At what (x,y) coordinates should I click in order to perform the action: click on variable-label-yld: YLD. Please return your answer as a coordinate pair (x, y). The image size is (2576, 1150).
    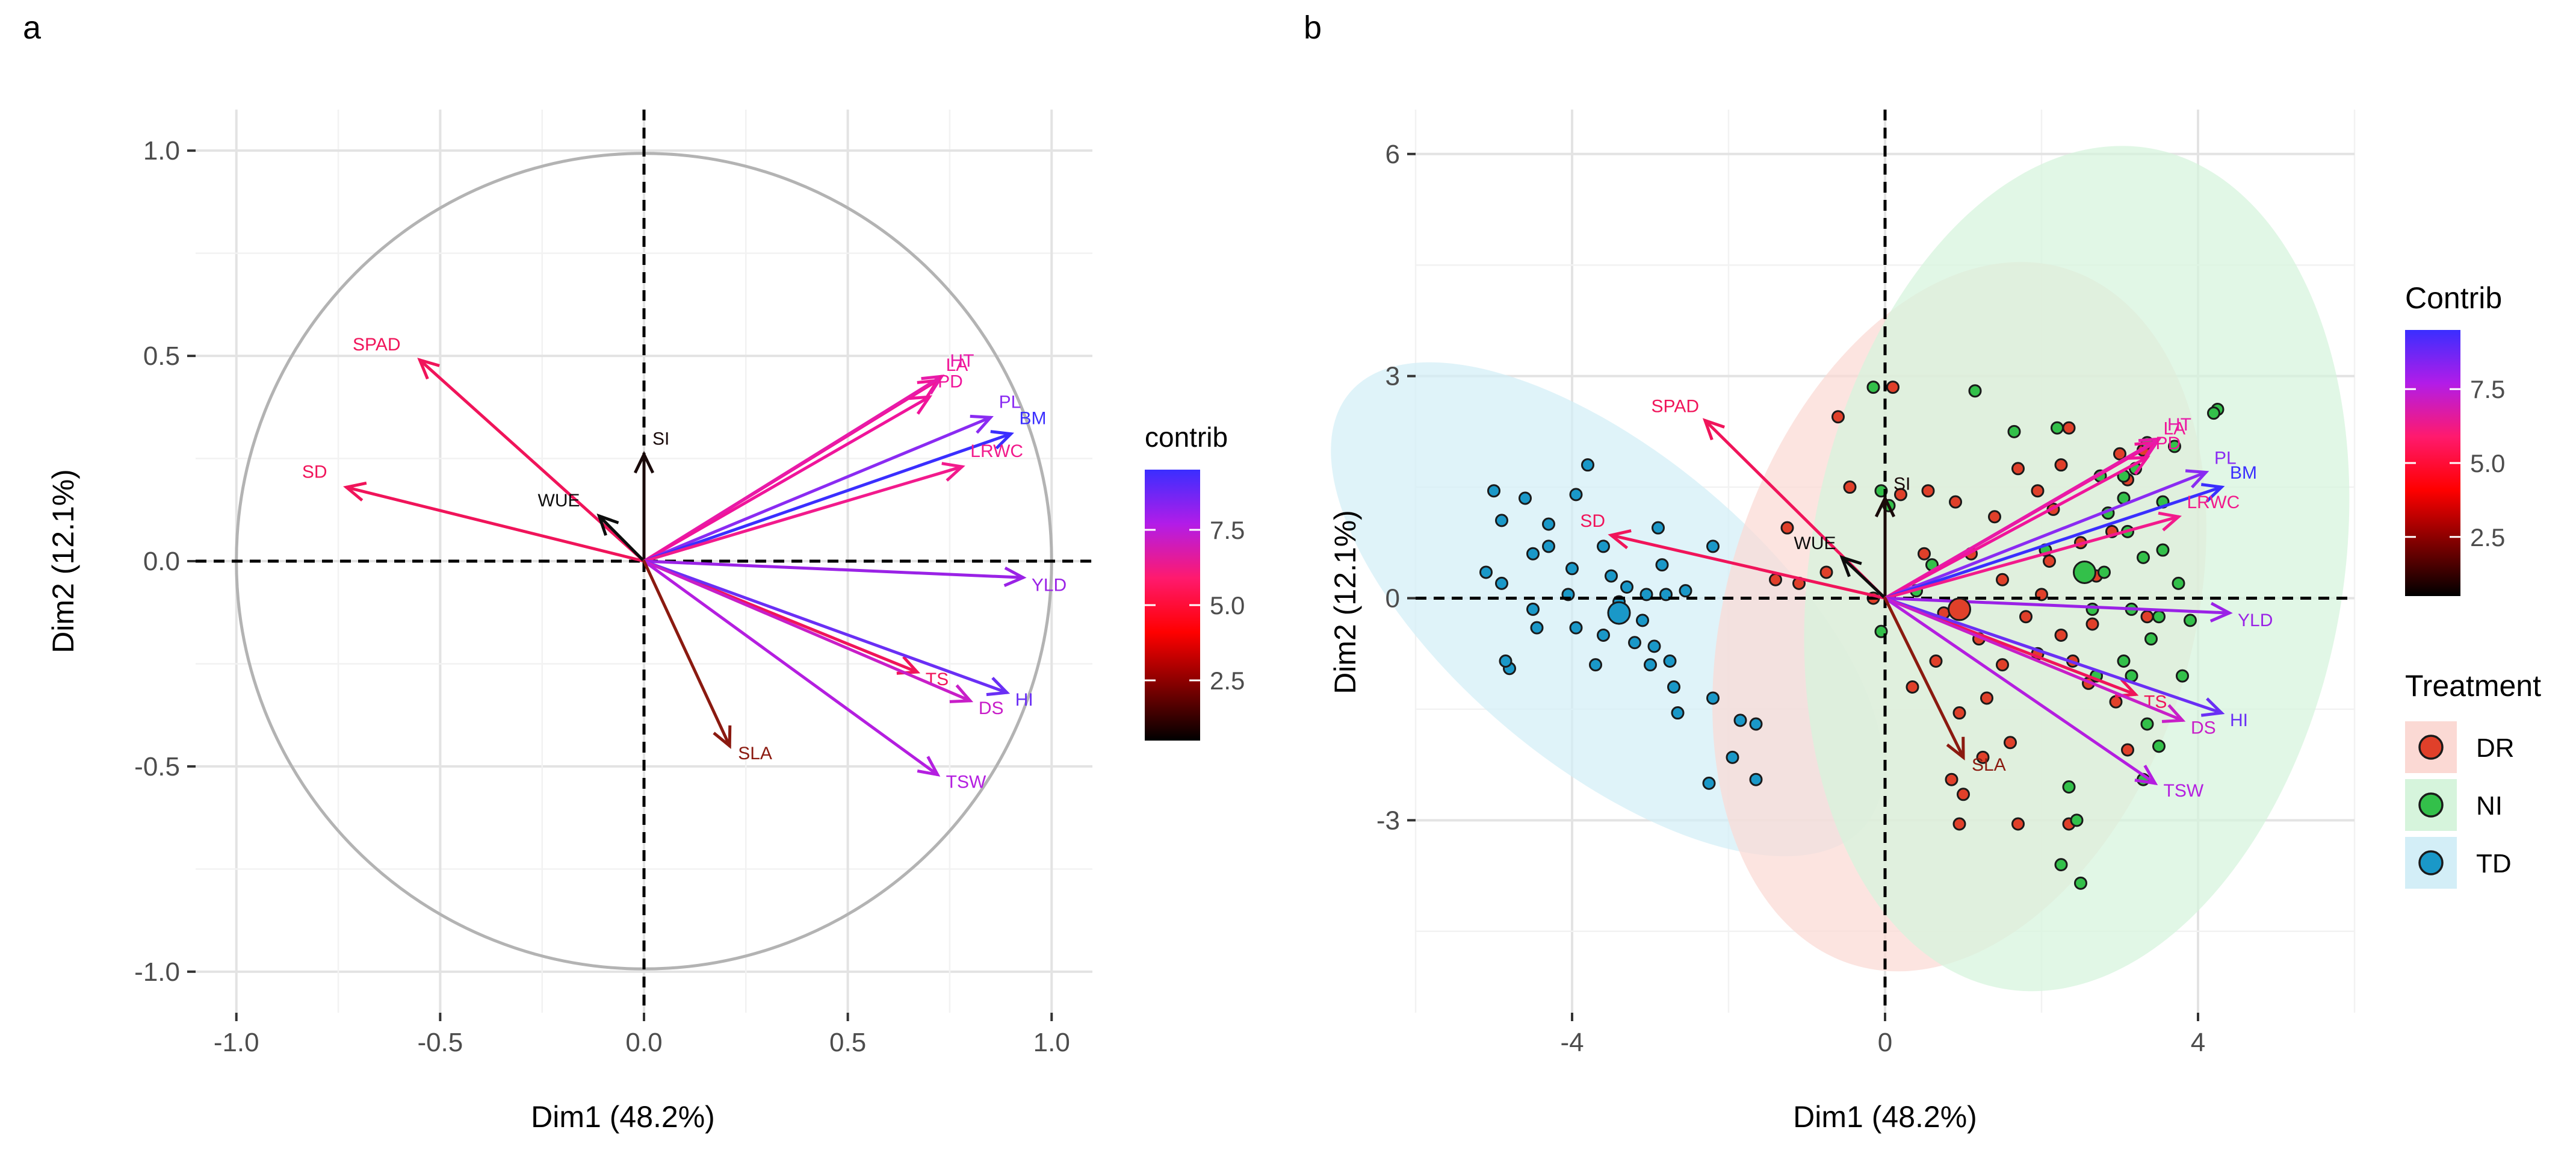
    Looking at the image, I should click on (1049, 585).